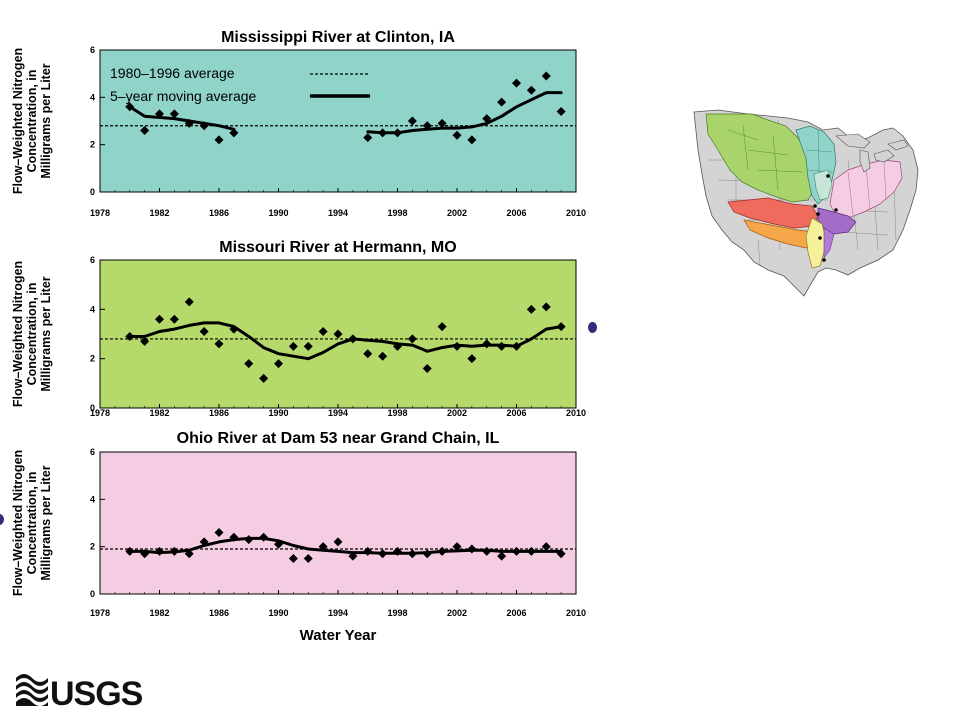 The height and width of the screenshot is (720, 960). What do you see at coordinates (338, 37) in the screenshot?
I see `chart-title: Mississippi River at Clinton, IA` at bounding box center [338, 37].